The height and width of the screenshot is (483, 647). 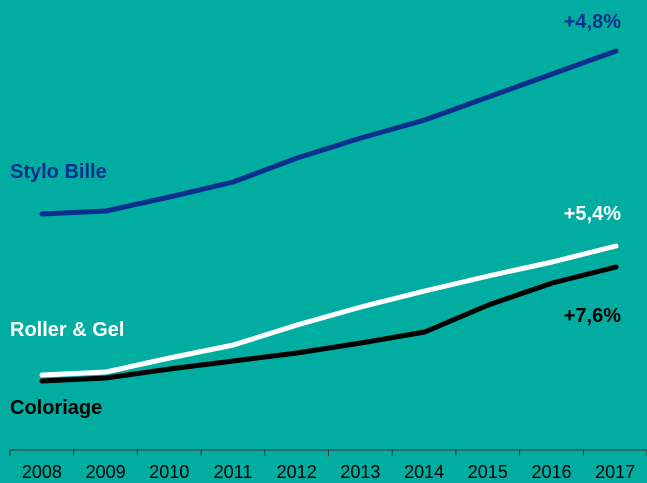 What do you see at coordinates (169, 472) in the screenshot?
I see `x-tick-label: 2010` at bounding box center [169, 472].